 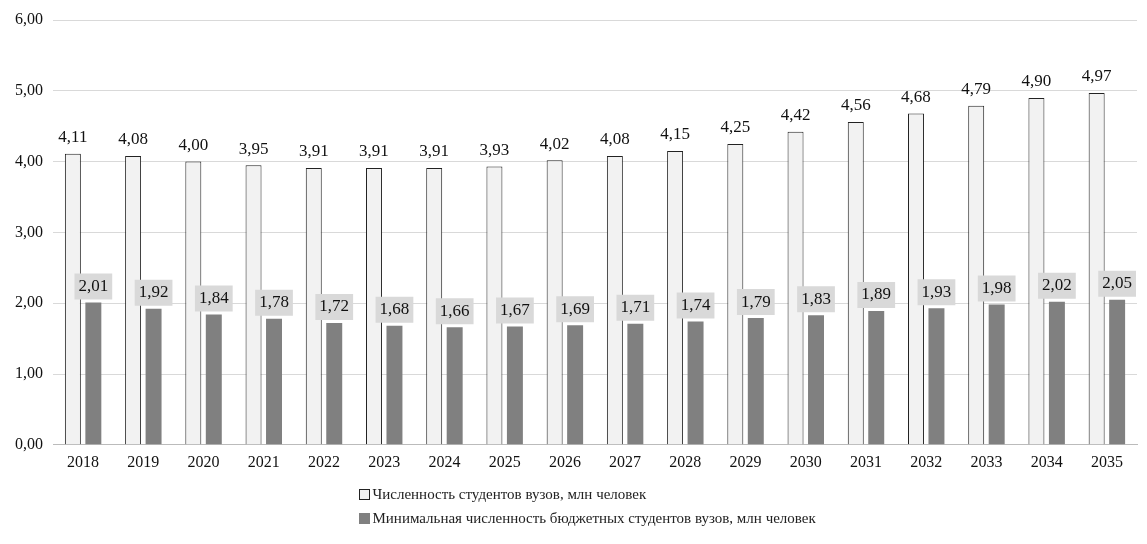 I want to click on x-tick-label: 2020, so click(x=203, y=461).